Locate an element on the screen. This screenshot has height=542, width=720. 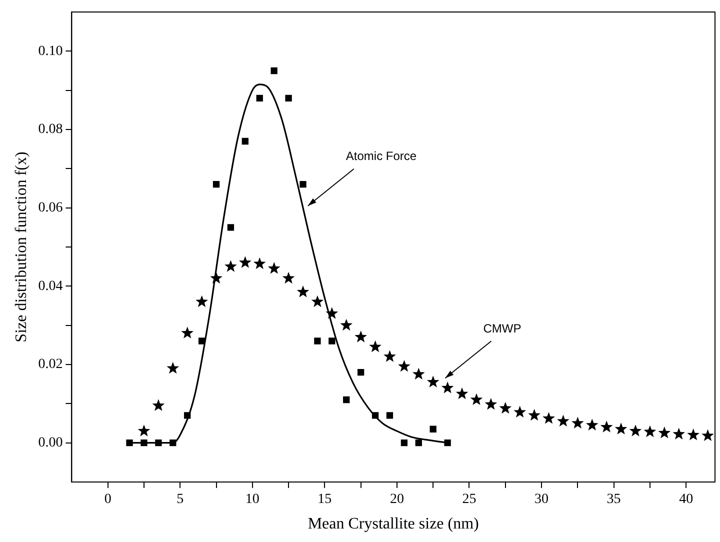
x-axis-title: Mean Crystallite size (nm) is located at coordinates (393, 524).